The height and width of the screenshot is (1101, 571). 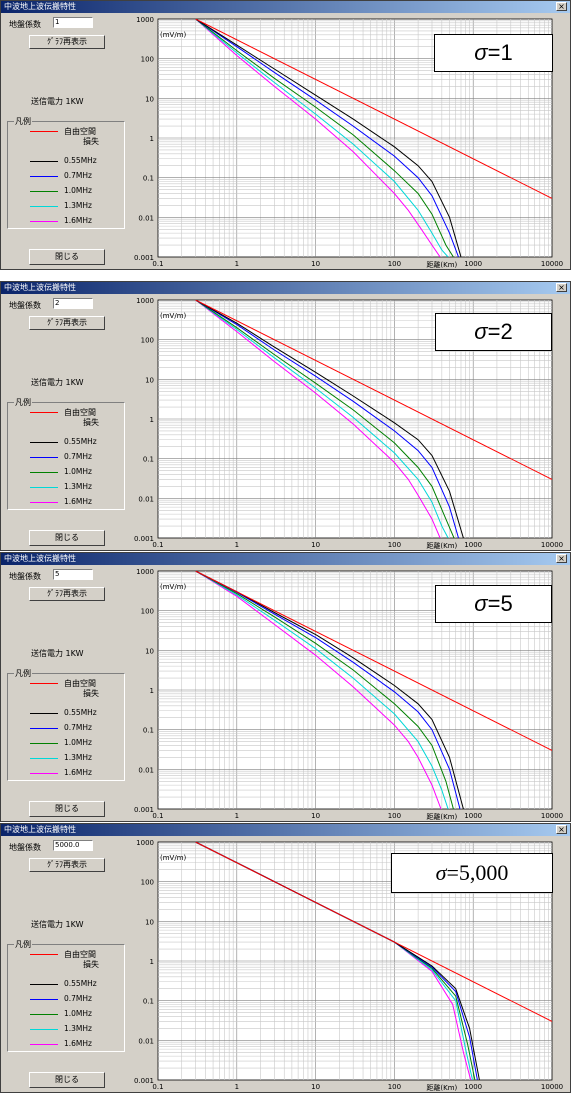 I want to click on ground-coefficient-input: 5, so click(x=73, y=574).